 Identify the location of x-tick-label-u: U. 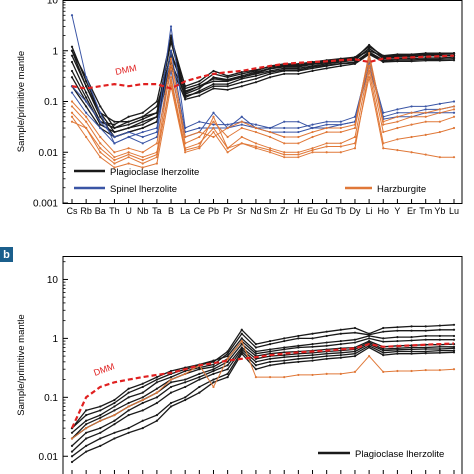
(128, 211).